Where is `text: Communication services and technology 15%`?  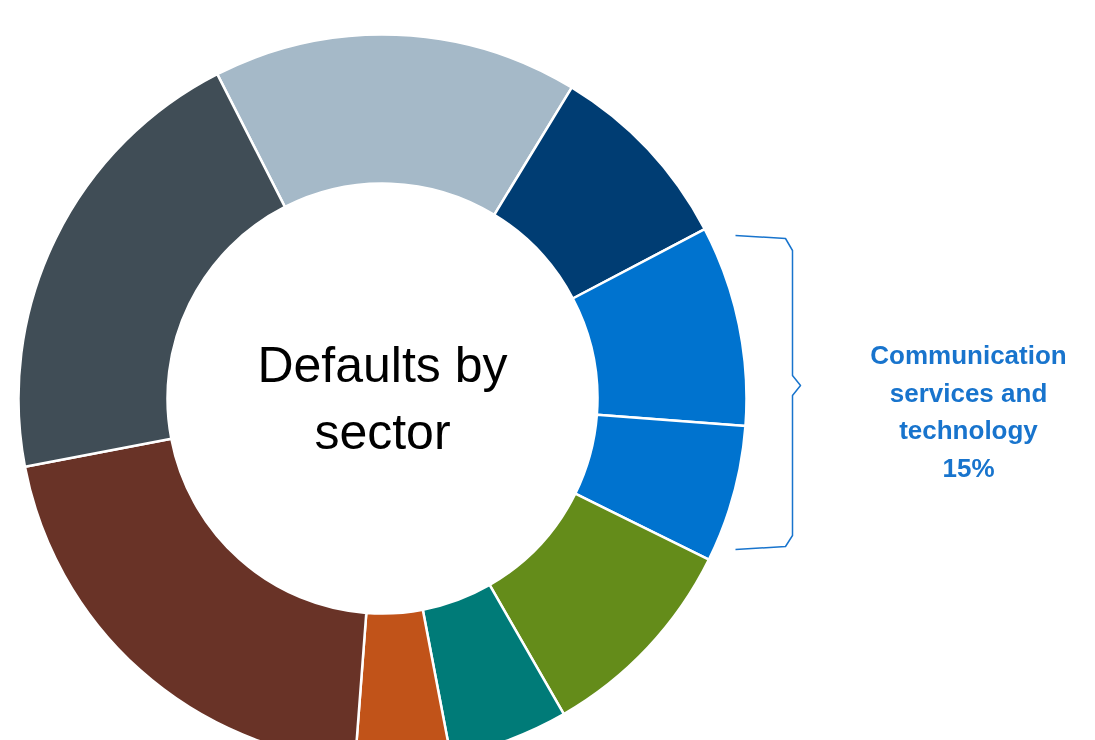 text: Communication services and technology 15% is located at coordinates (968, 411).